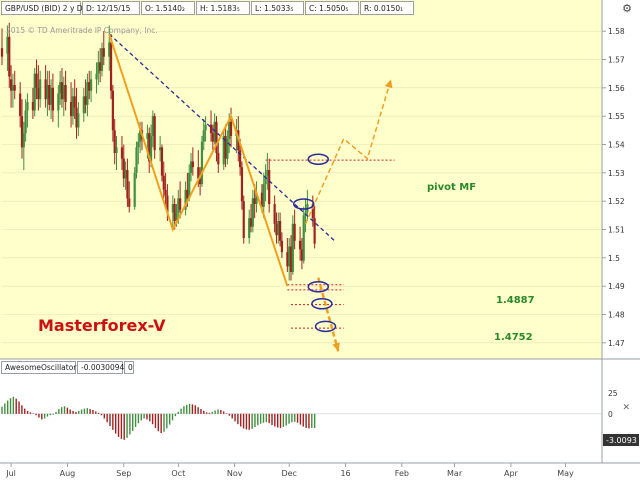 The width and height of the screenshot is (640, 484). Describe the element at coordinates (616, 31) in the screenshot. I see `y-tick-label: 1.58` at that location.